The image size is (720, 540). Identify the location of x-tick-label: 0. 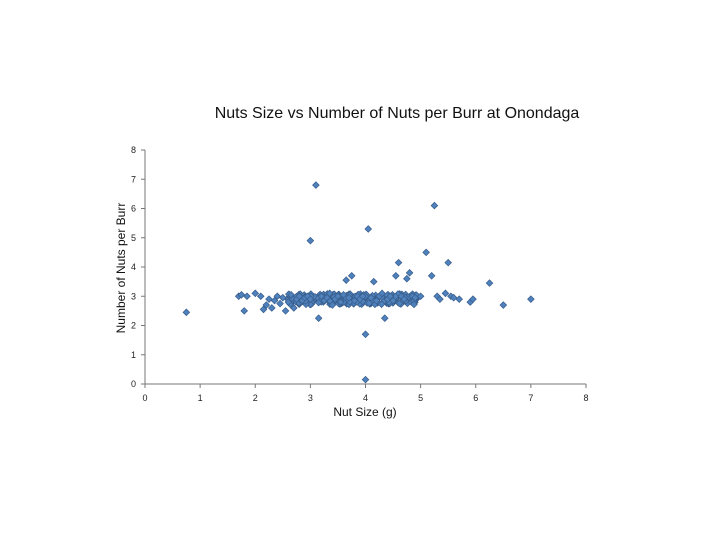
(144, 398).